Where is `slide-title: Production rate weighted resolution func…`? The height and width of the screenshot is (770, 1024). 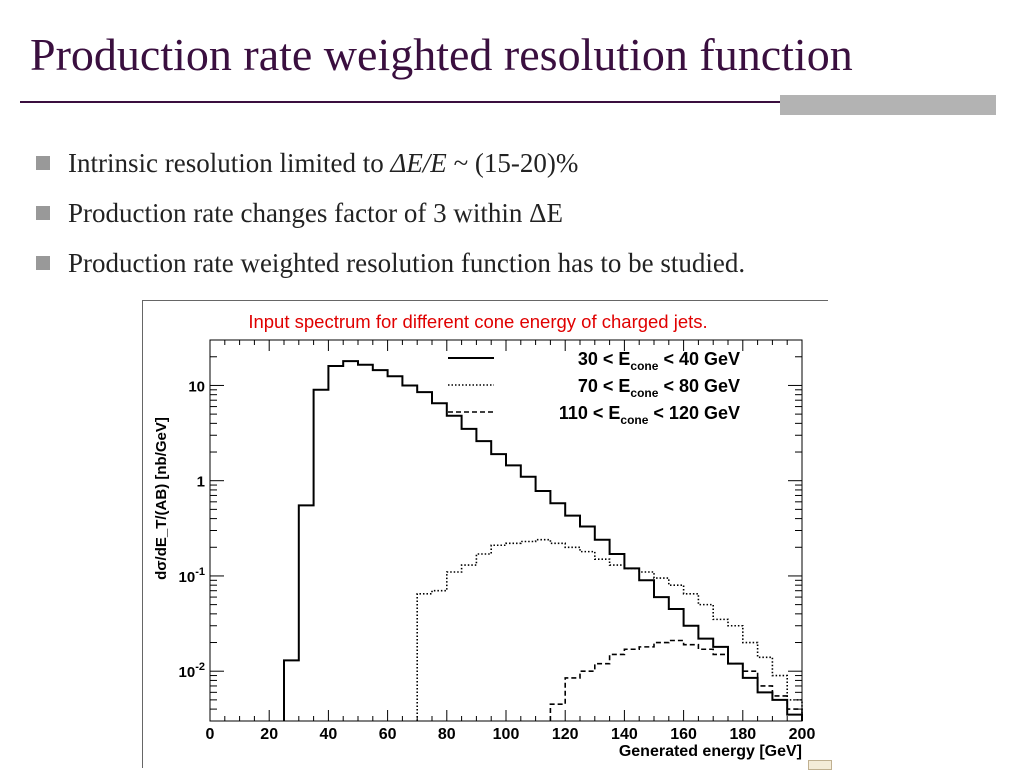
slide-title: Production rate weighted resolution func… is located at coordinates (441, 54).